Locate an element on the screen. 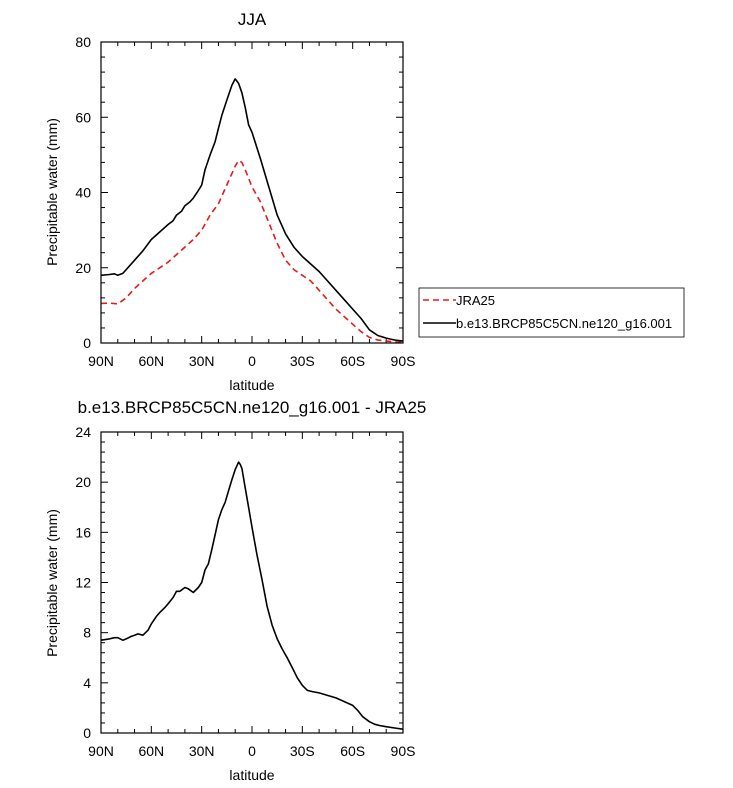 Image resolution: width=733 pixels, height=788 pixels. y-tick-label: 12 is located at coordinates (83, 583).